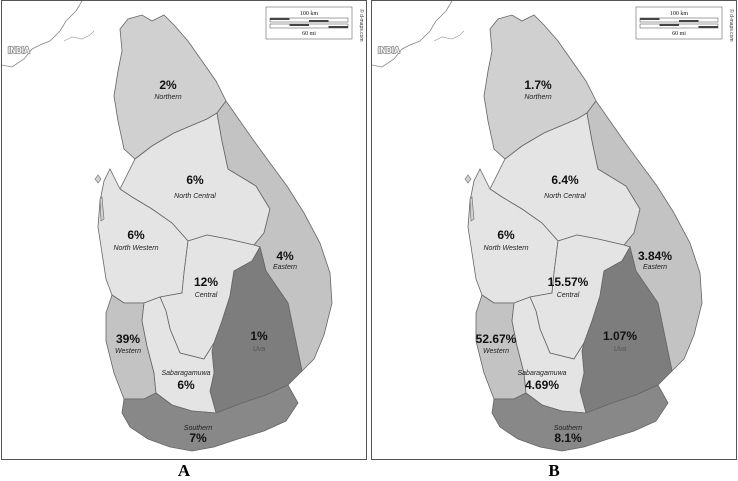 This screenshot has width=738, height=481. I want to click on region-label-uva: 1% Uva, so click(259, 341).